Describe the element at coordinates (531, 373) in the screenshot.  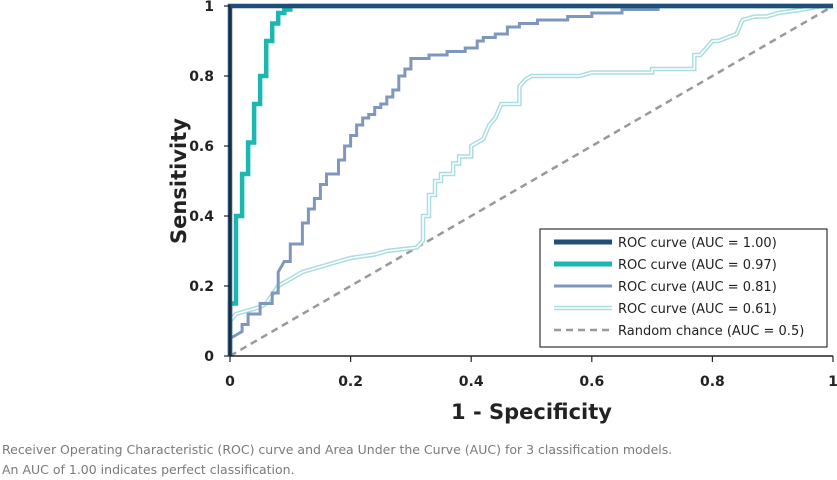
I see `x-ticks: 0 0.2 0.4 0.6 0.8 1` at that location.